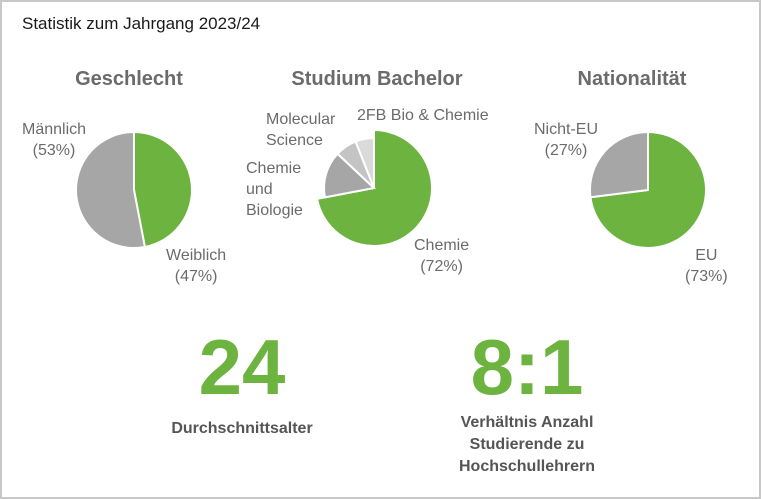 This screenshot has width=761, height=499. I want to click on pie-nationalitaet, so click(648, 189).